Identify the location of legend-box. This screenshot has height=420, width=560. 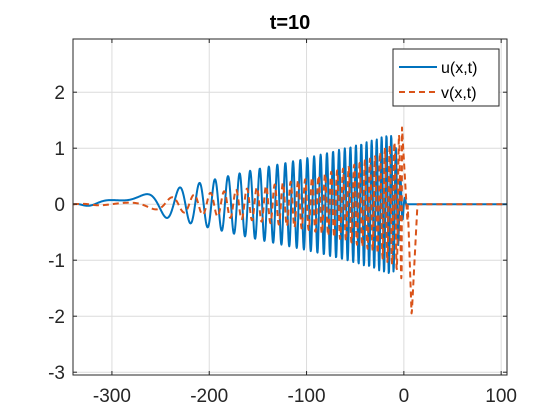
(446, 77).